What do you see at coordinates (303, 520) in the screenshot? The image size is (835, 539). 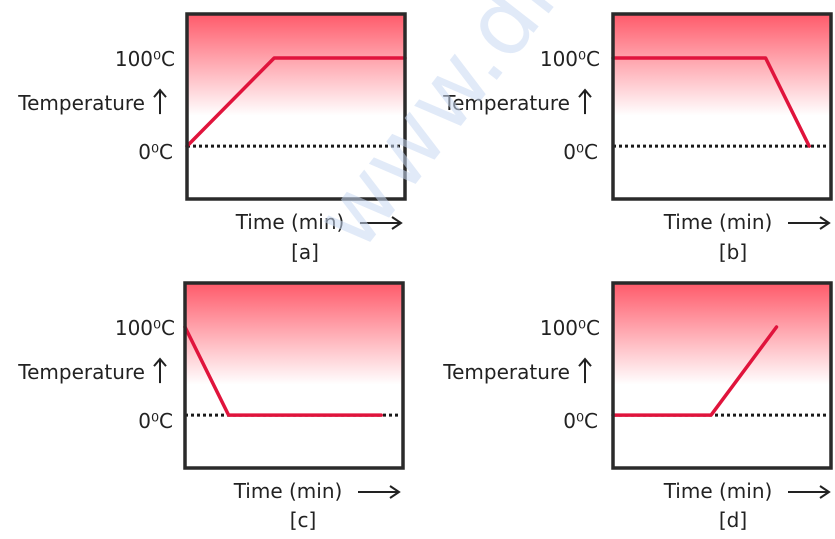 I see `panel-label: [c]` at bounding box center [303, 520].